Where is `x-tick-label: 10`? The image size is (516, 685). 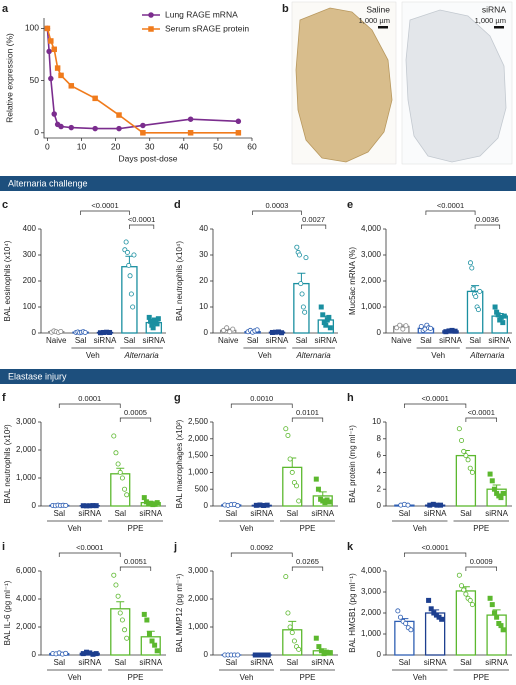
x-tick-label: 10 is located at coordinates (82, 146).